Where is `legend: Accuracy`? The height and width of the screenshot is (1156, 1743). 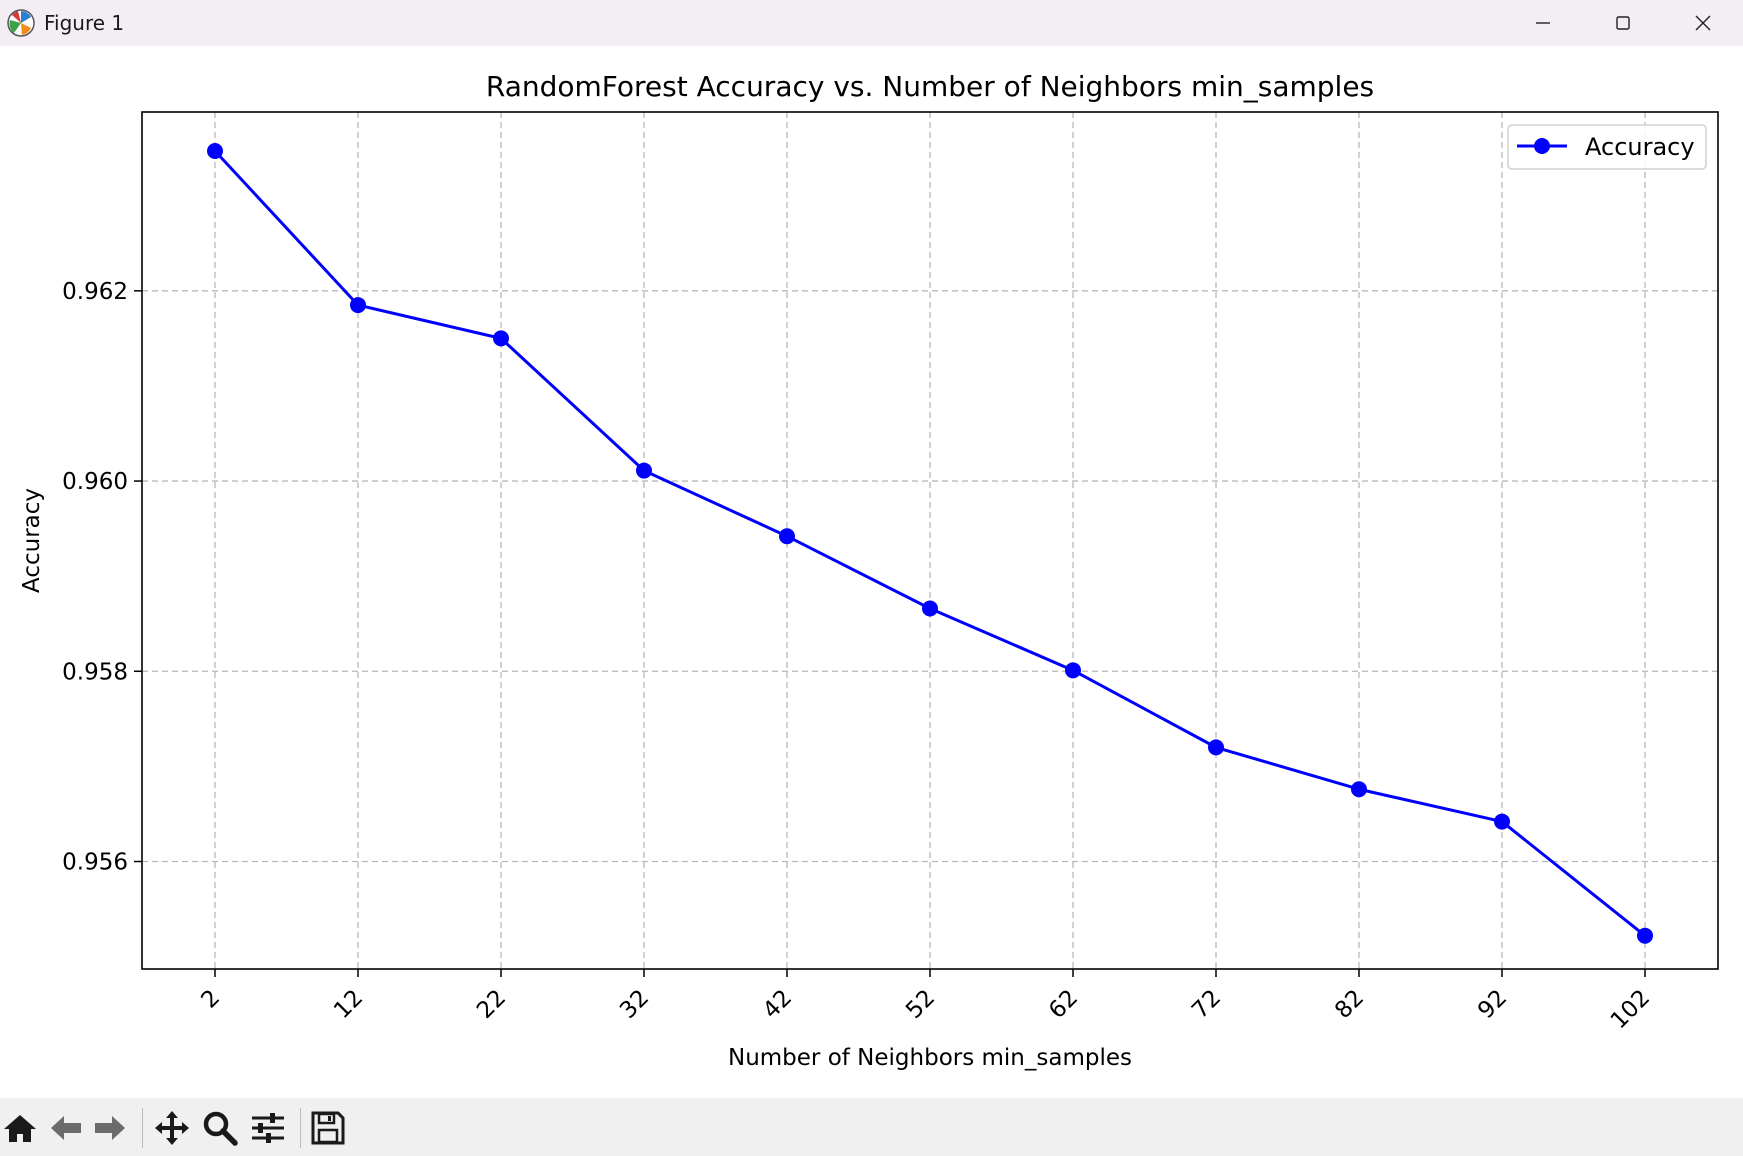
legend: Accuracy is located at coordinates (1607, 147).